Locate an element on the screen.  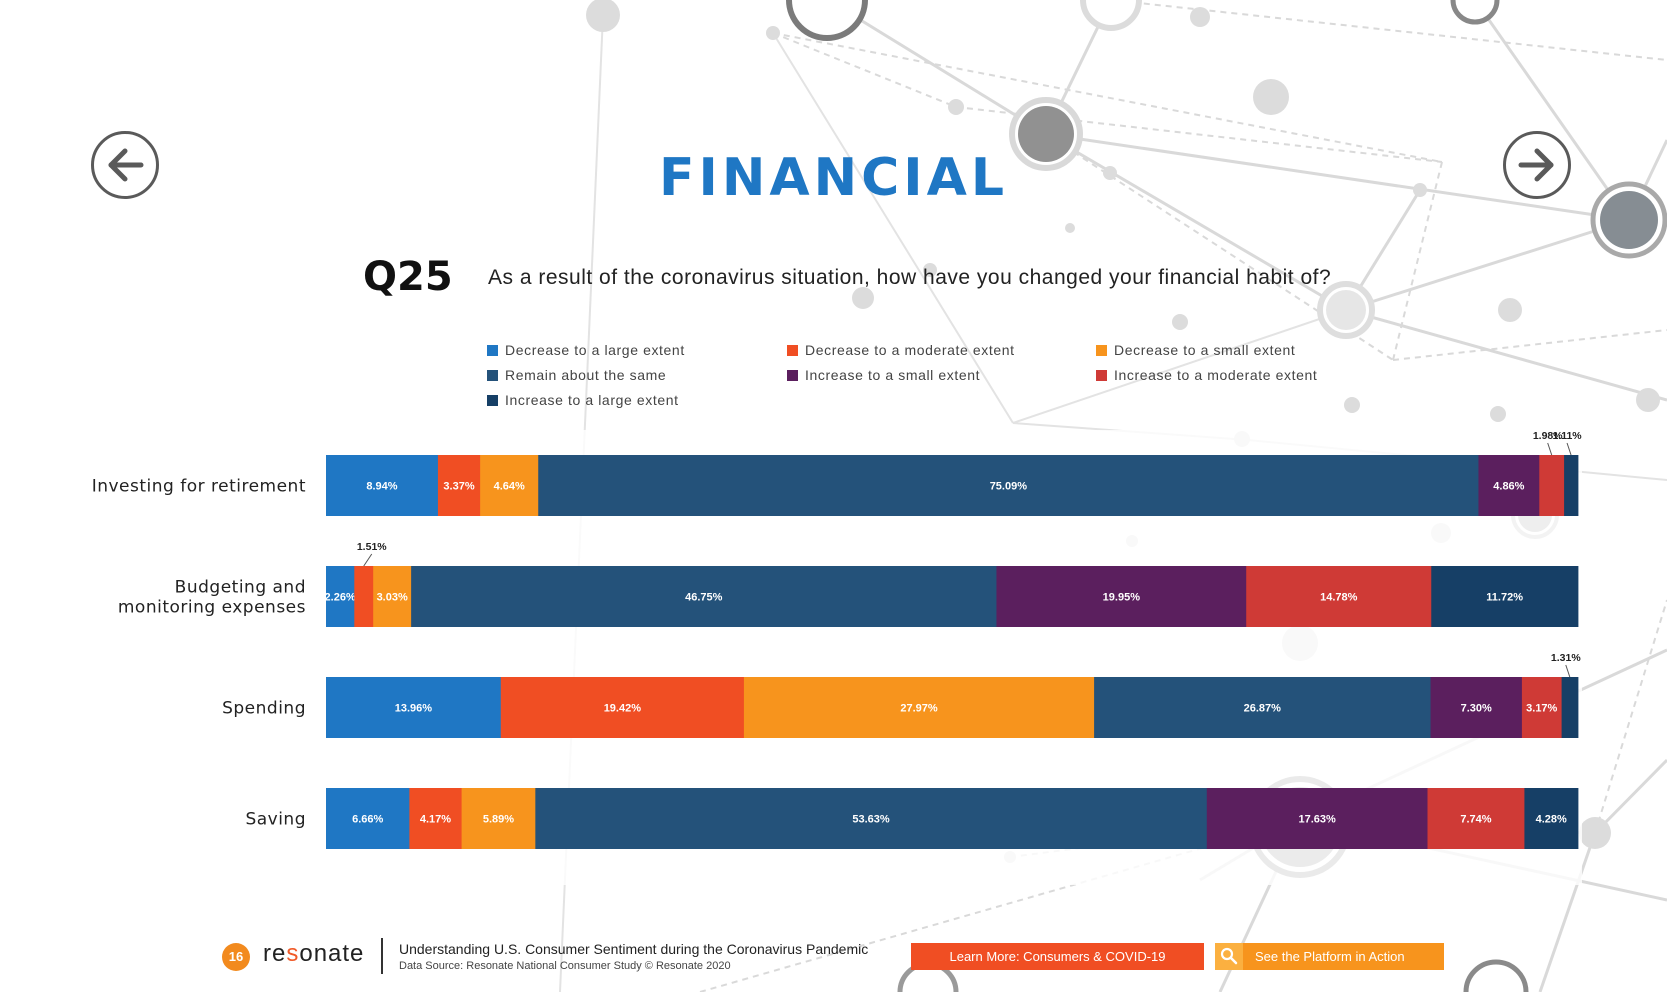
data-label: 1.98% is located at coordinates (1548, 436).